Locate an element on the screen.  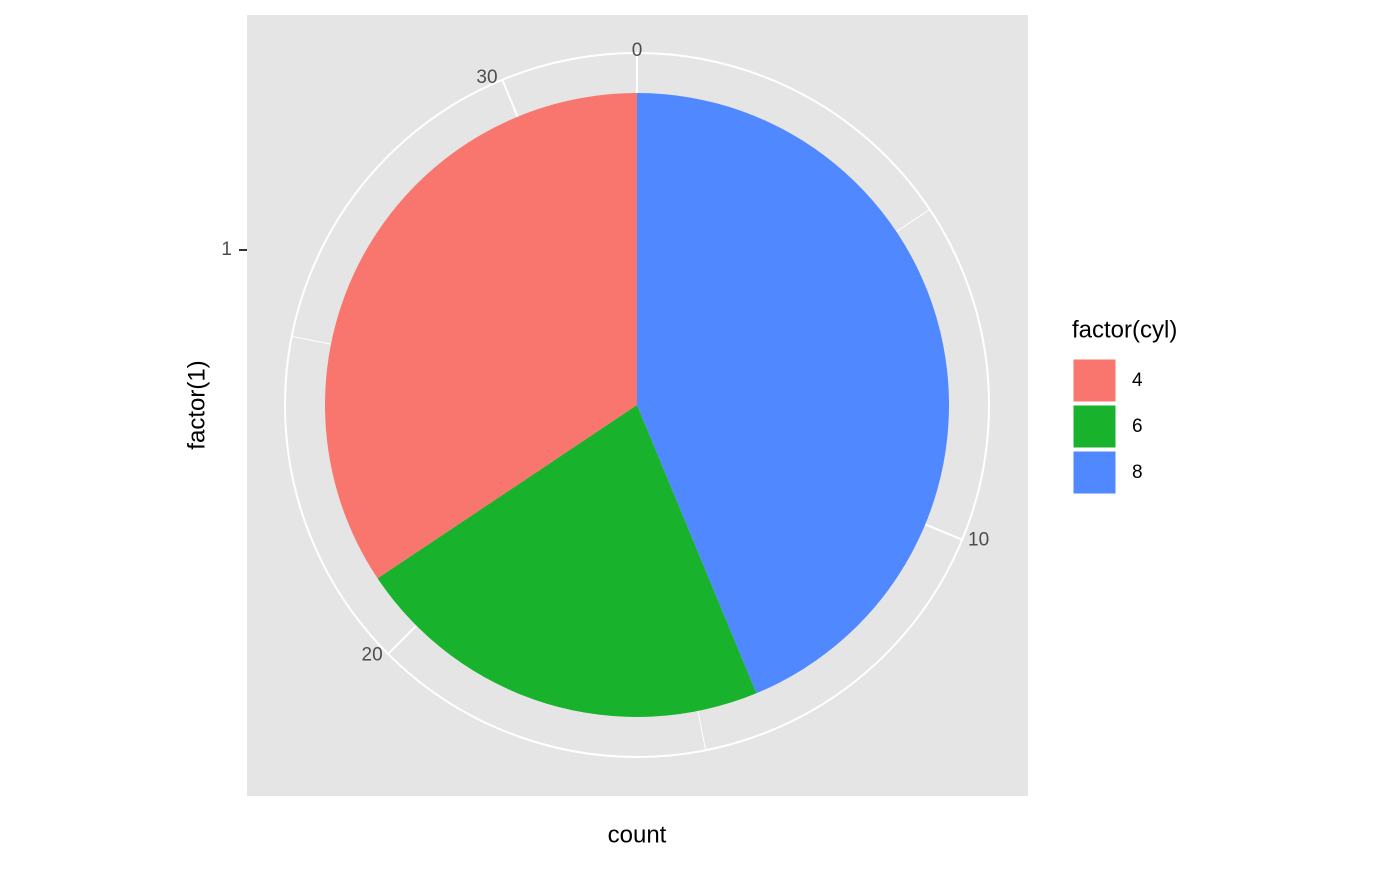
legend-label: 6 is located at coordinates (1137, 426).